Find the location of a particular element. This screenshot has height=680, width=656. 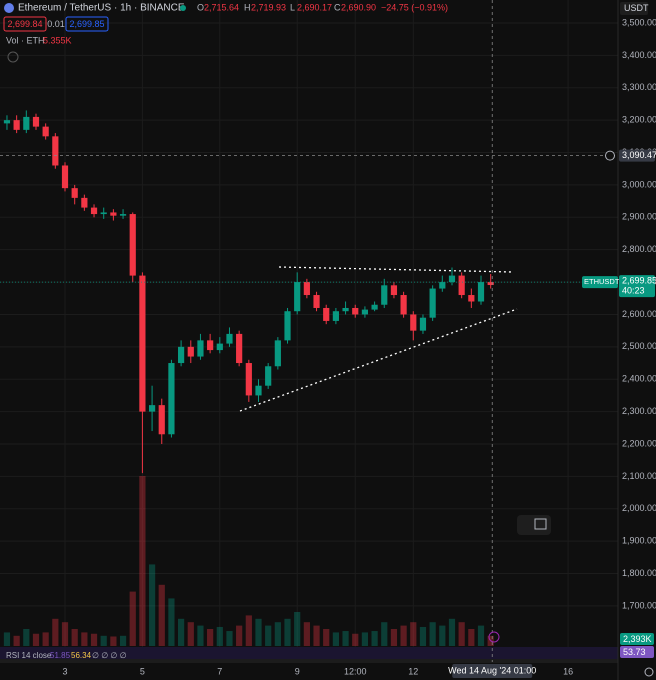

x-tick-label: 3 is located at coordinates (65, 671).